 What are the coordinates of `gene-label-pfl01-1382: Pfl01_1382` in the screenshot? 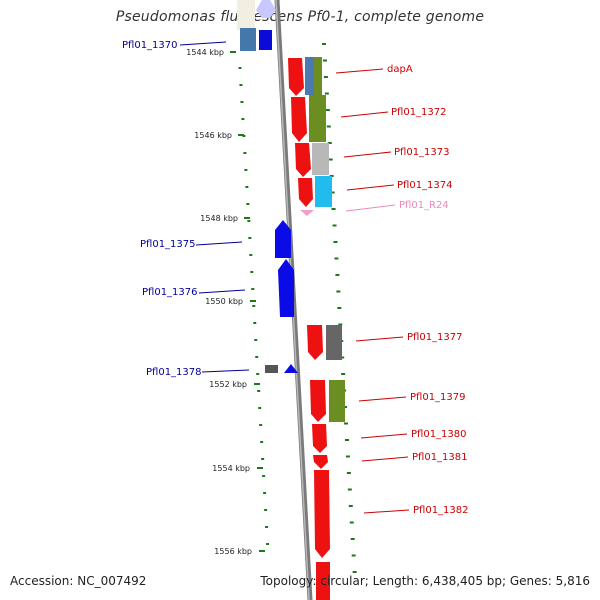 It's located at (441, 510).